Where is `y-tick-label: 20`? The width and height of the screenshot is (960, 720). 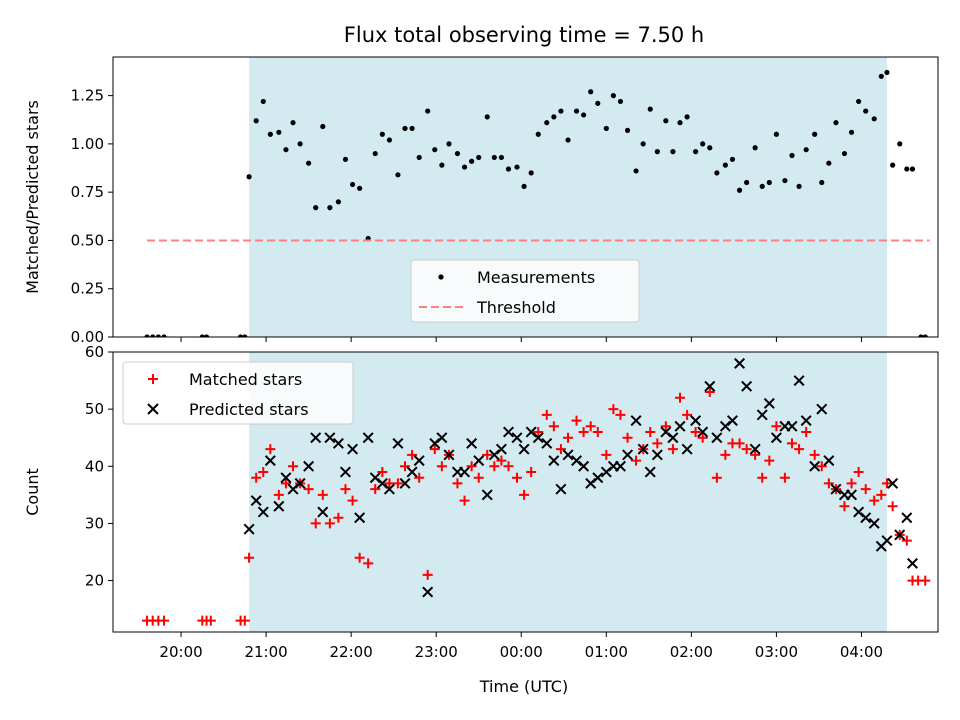
y-tick-label: 20 is located at coordinates (94, 581).